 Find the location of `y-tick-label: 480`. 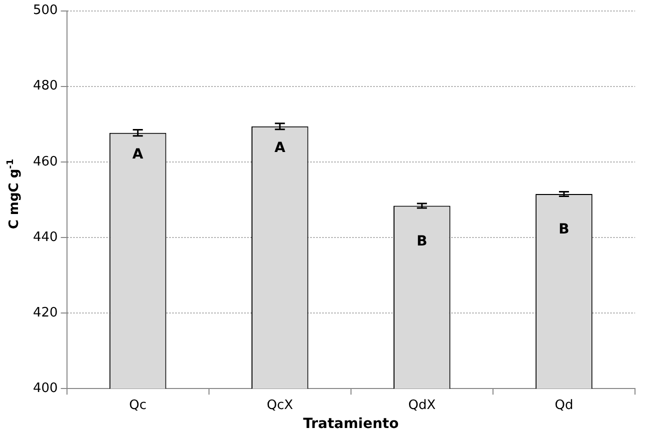

y-tick-label: 480 is located at coordinates (45, 86).